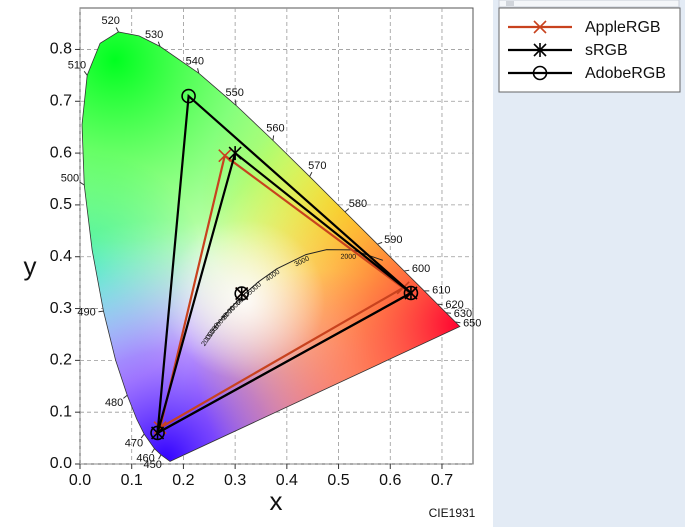 This screenshot has height=527, width=685. Describe the element at coordinates (625, 73) in the screenshot. I see `legend-label: AdobeRGB` at that location.